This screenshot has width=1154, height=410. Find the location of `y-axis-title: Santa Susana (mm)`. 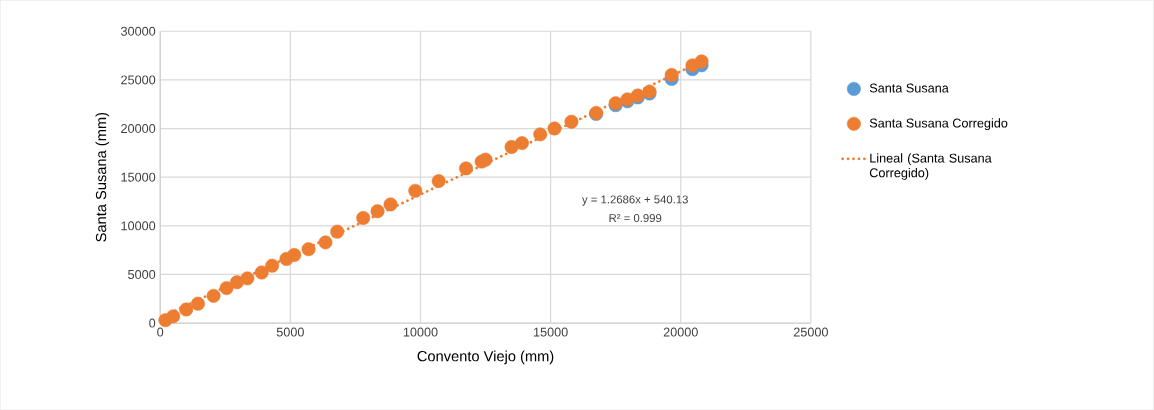

y-axis-title: Santa Susana (mm) is located at coordinates (102, 177).